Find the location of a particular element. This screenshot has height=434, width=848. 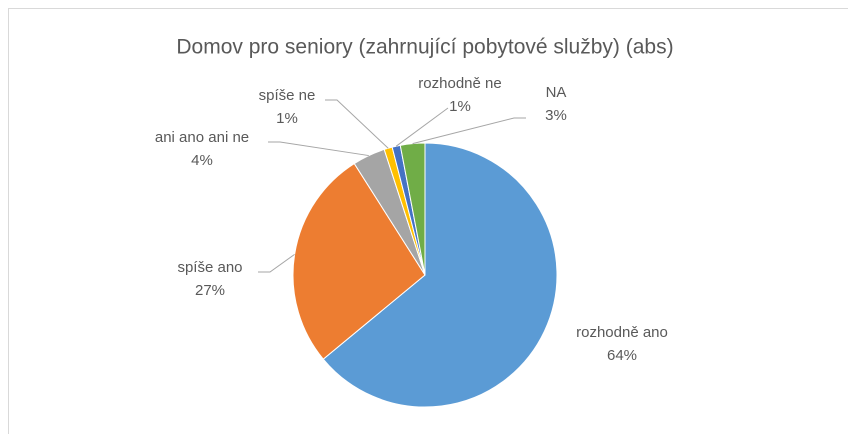

data-label-category: rozhodně ano is located at coordinates (622, 332).